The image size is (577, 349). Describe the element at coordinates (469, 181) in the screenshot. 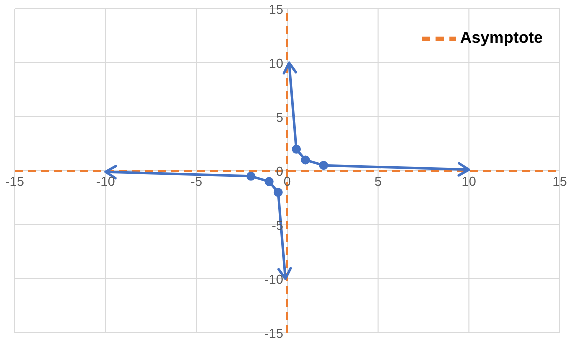

I see `x-tick-label: 10` at that location.